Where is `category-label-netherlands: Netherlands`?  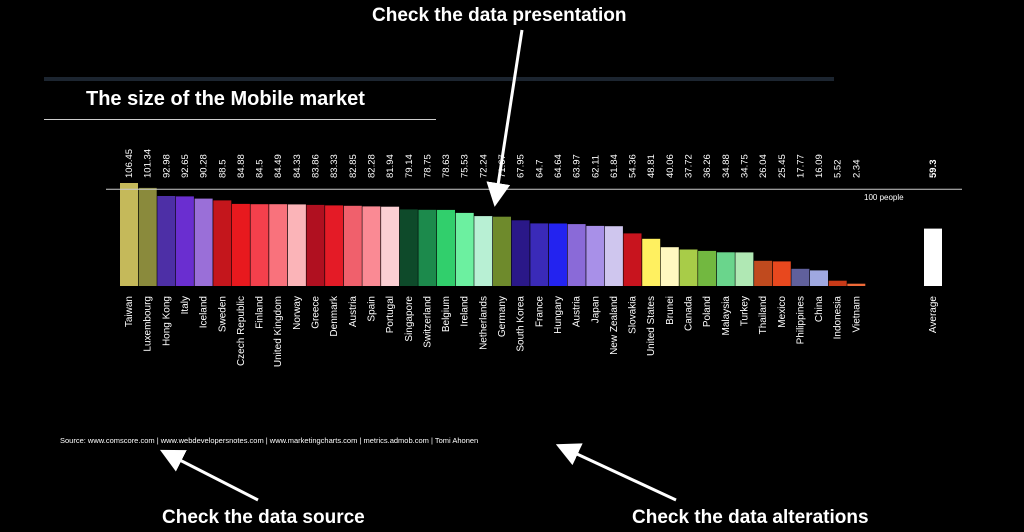 category-label-netherlands: Netherlands is located at coordinates (483, 323).